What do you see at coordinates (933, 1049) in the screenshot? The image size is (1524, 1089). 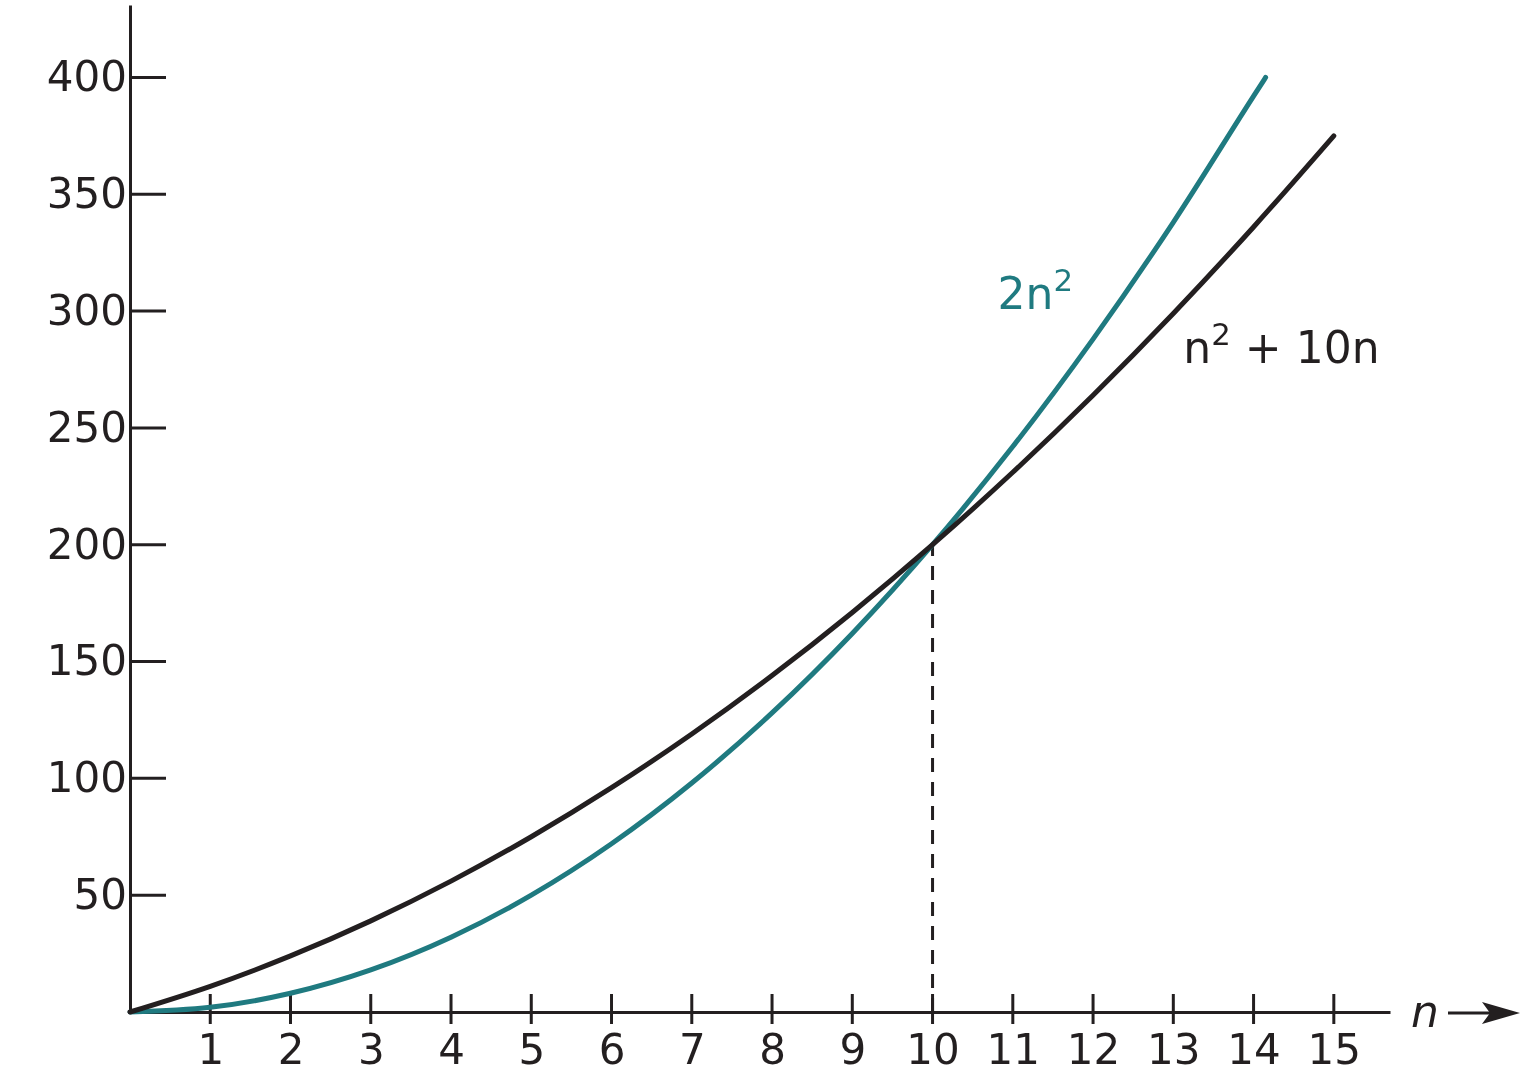 I see `x-tick-label: 10` at bounding box center [933, 1049].